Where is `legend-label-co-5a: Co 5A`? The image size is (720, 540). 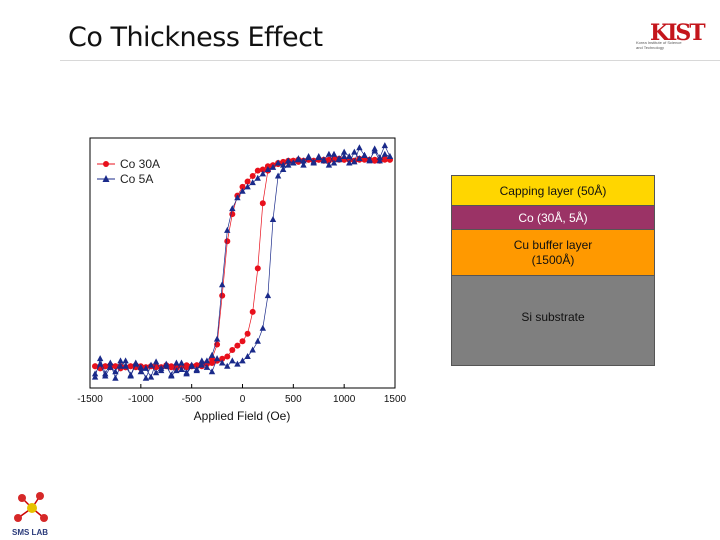 legend-label-co-5a: Co 5A is located at coordinates (136, 179).